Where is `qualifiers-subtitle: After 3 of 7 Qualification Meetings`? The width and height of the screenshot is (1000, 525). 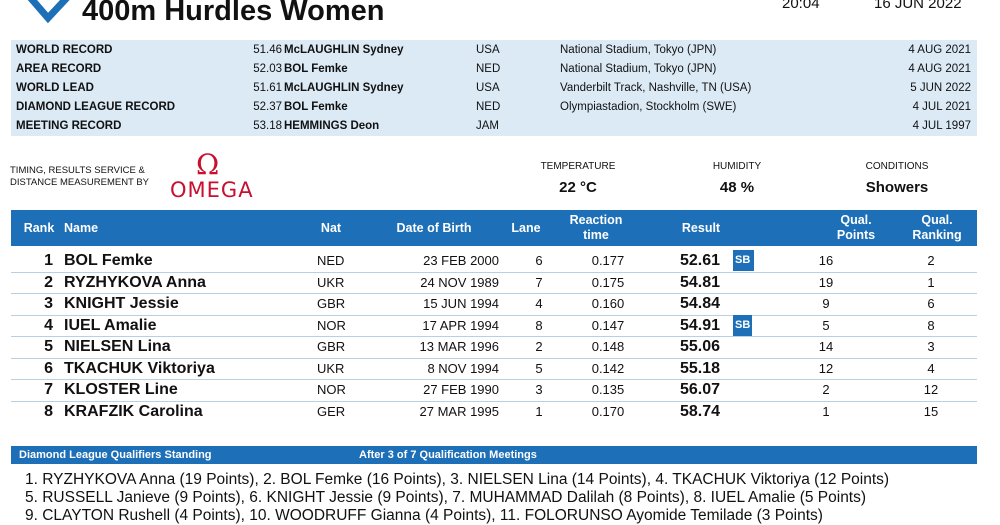
qualifiers-subtitle: After 3 of 7 Qualification Meetings is located at coordinates (448, 455).